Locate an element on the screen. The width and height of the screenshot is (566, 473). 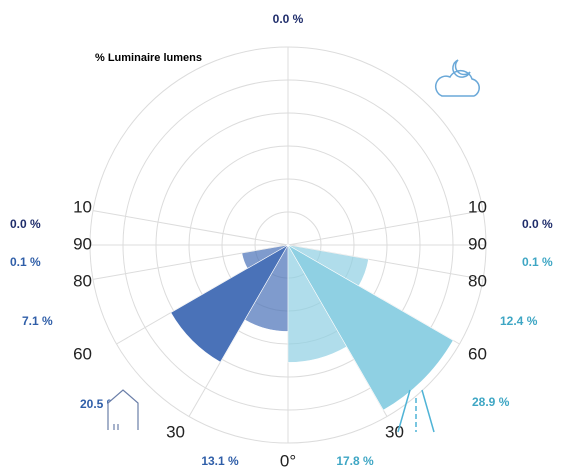
light-rays-icon is located at coordinates (416, 411).